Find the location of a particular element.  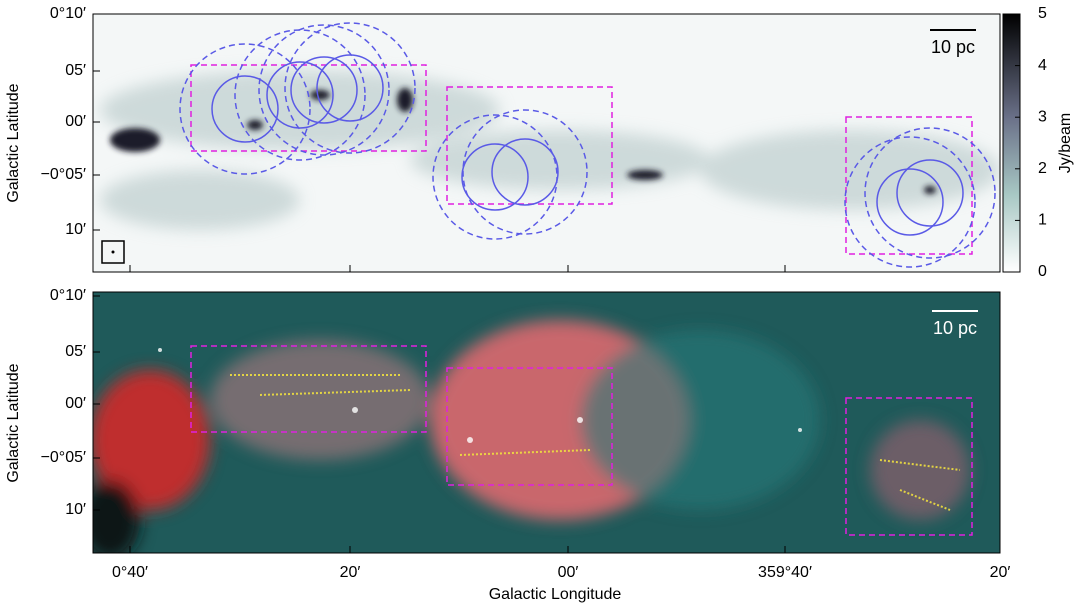

x-tick-label: 359°40′ is located at coordinates (785, 572).